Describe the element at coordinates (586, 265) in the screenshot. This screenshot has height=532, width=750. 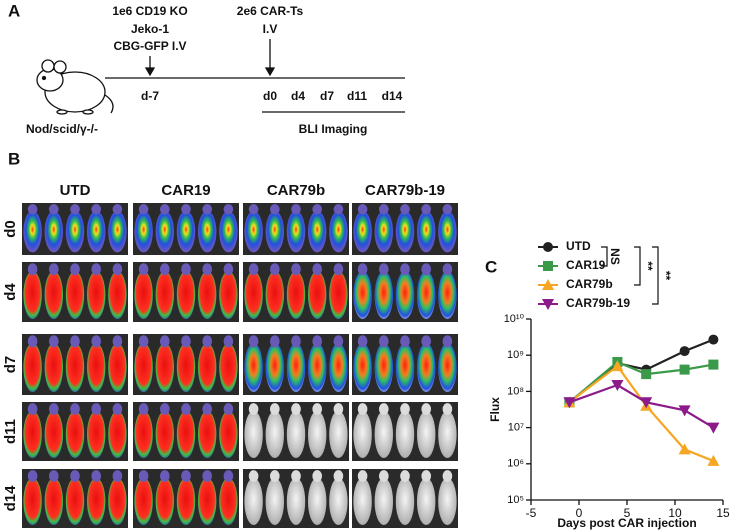
I see `legend-label: CAR19` at that location.